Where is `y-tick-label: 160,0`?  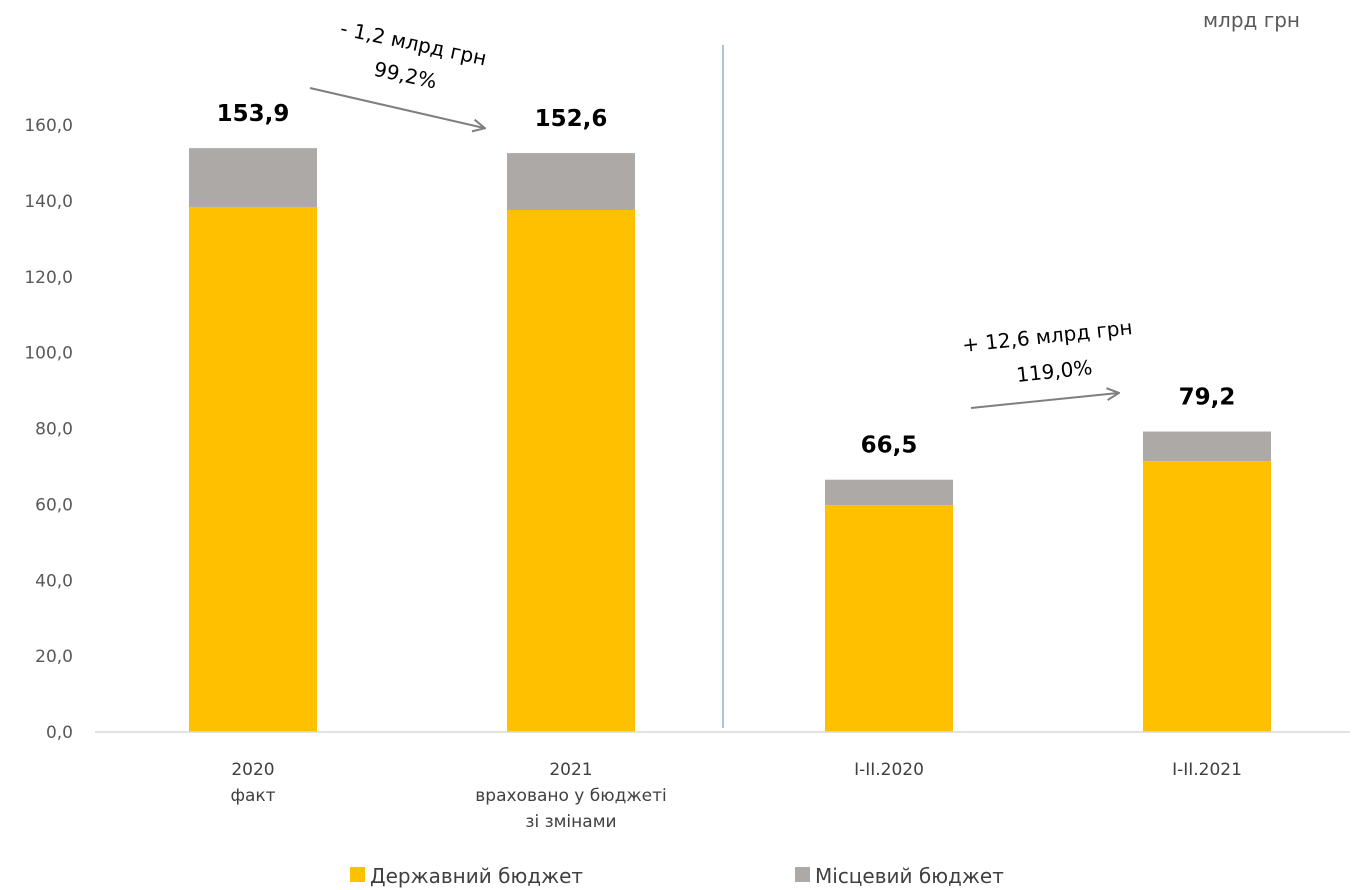
y-tick-label: 160,0 is located at coordinates (48, 126).